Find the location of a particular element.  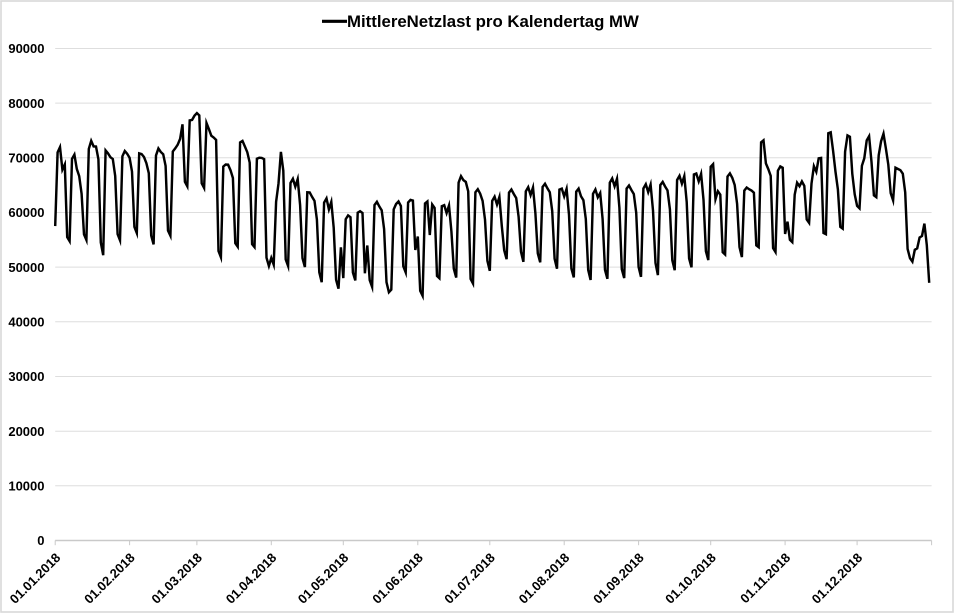

svg-text:MittlereNetzlast pro Kalendert: MittlereNetzlast pro Kalendertag MW is located at coordinates (493, 21).